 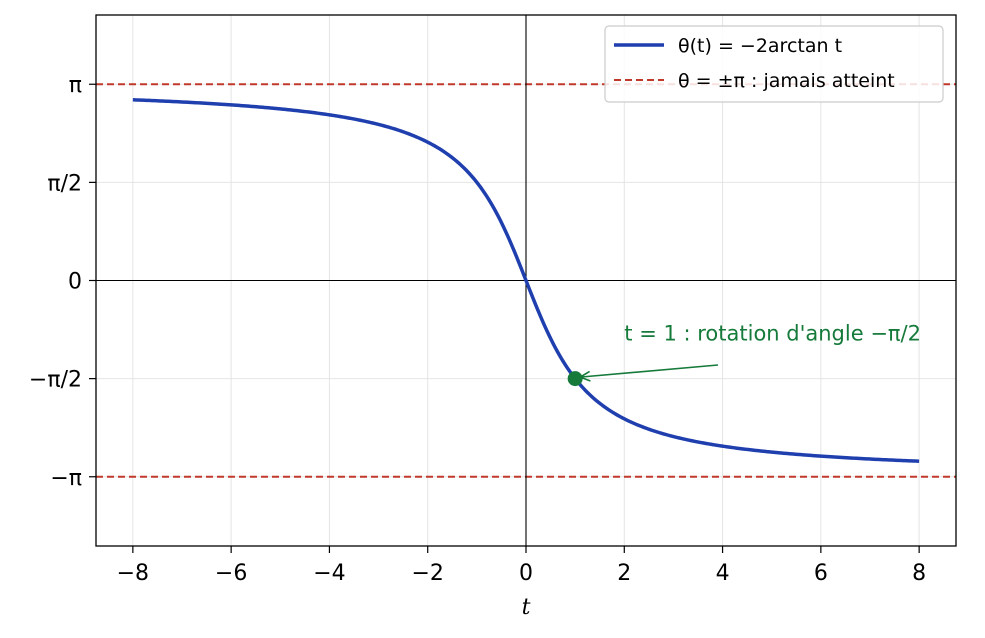 I want to click on y-tick-label: −π/2, so click(x=55, y=380).